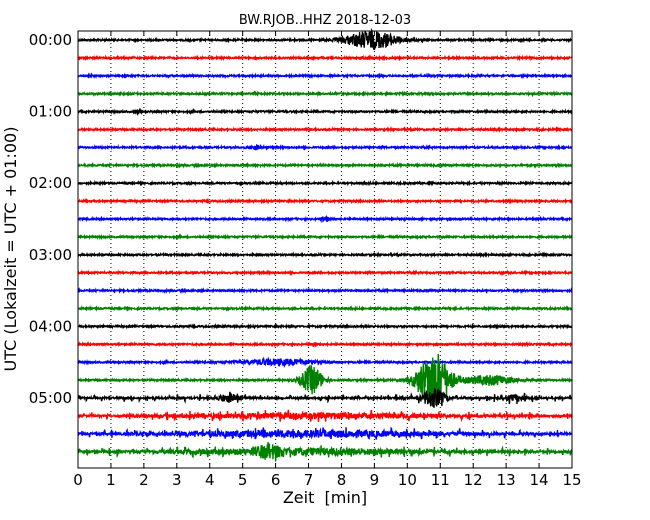 The height and width of the screenshot is (520, 650). I want to click on y-tick-label: 00:00, so click(50, 40).